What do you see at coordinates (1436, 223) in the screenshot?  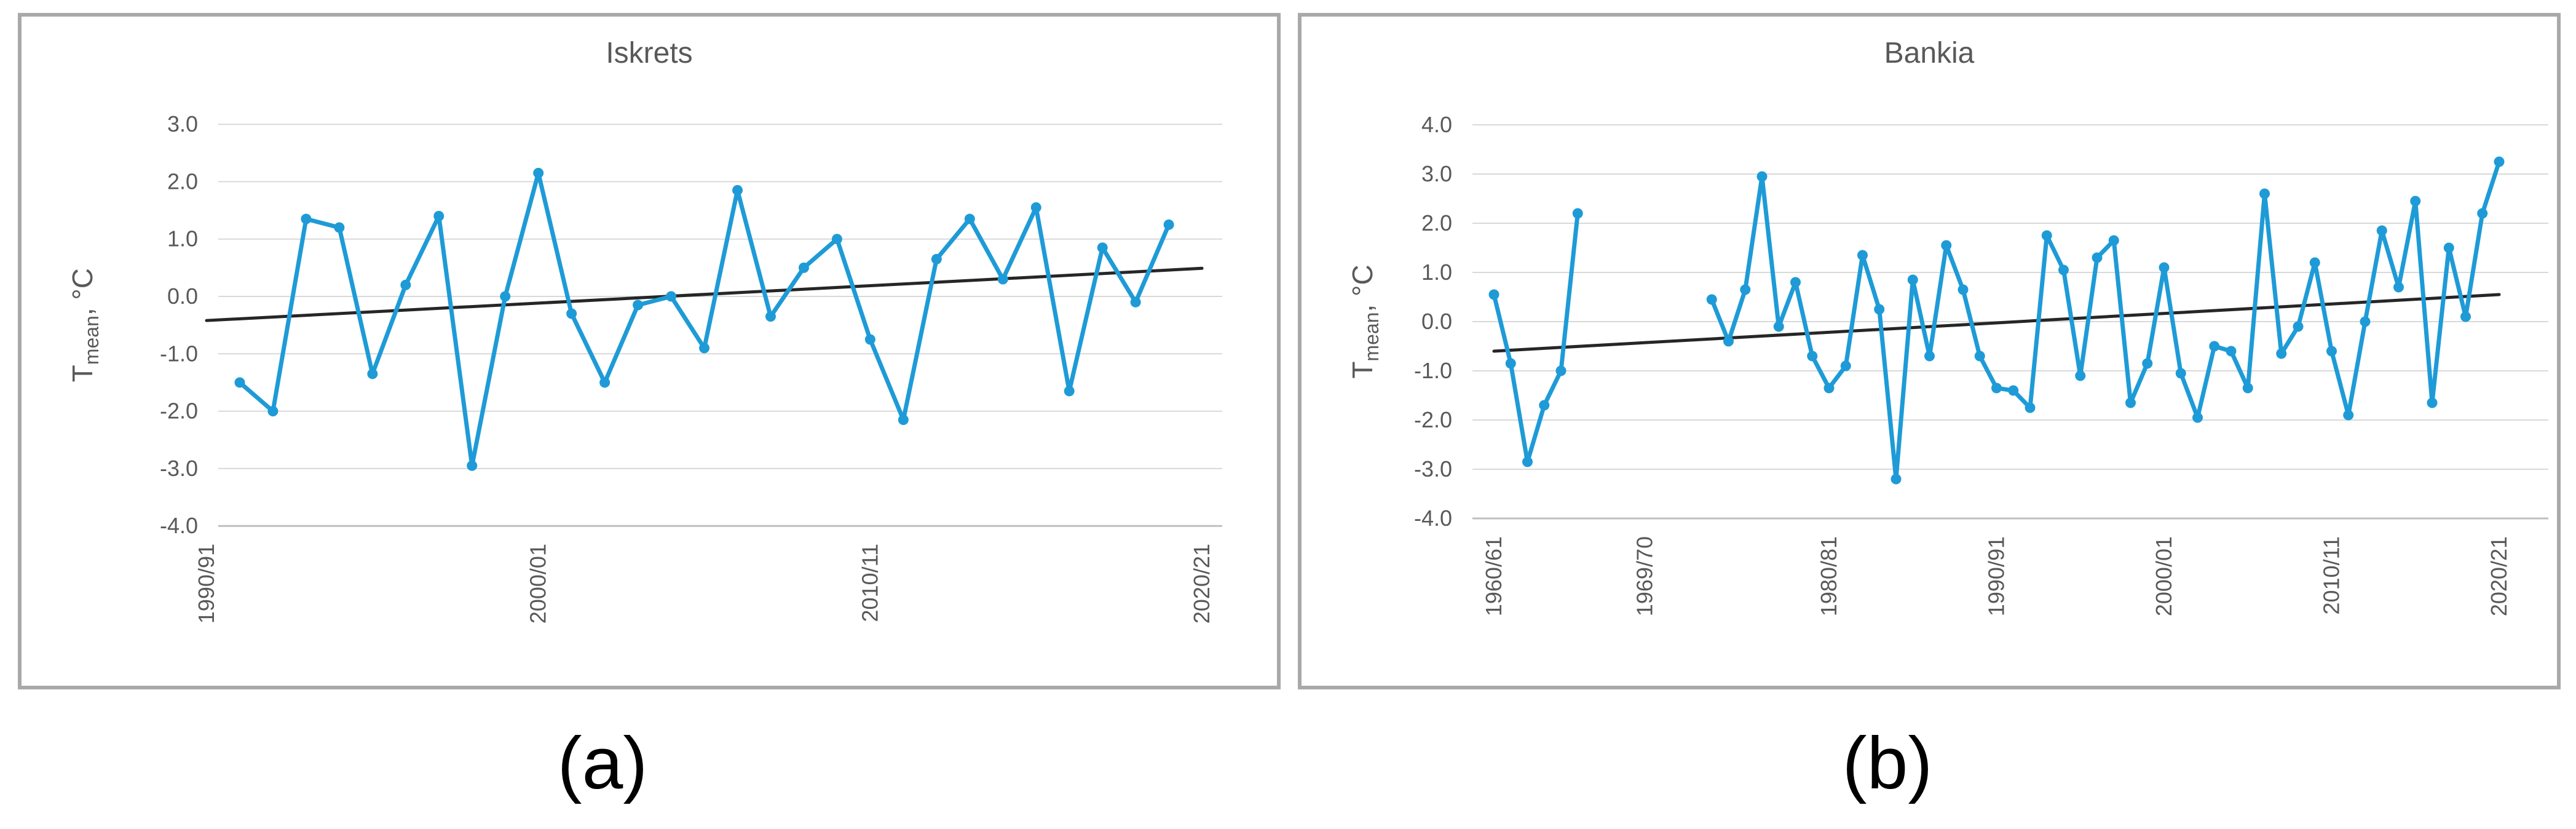 I see `y-tick-label: 2.0` at bounding box center [1436, 223].